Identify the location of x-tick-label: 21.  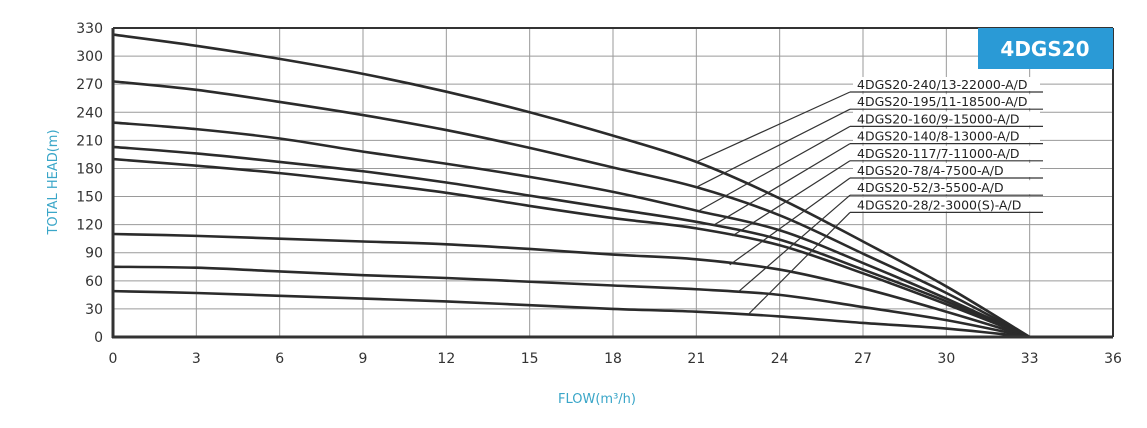
(696, 359).